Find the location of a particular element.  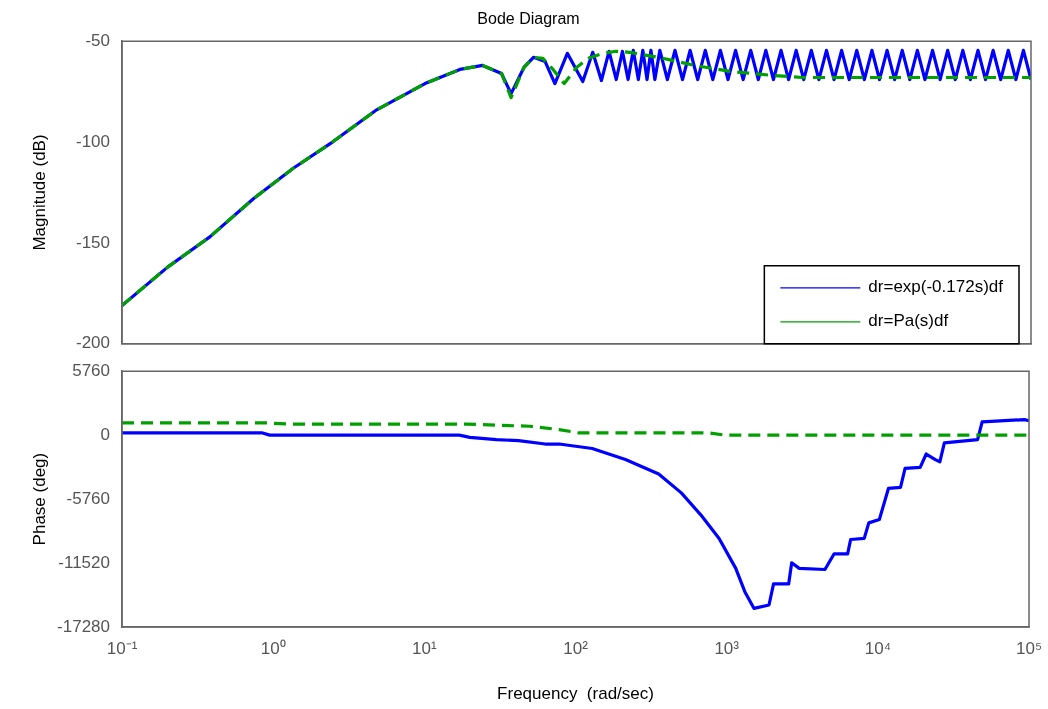

y-tick-label: -17280 is located at coordinates (83, 626).